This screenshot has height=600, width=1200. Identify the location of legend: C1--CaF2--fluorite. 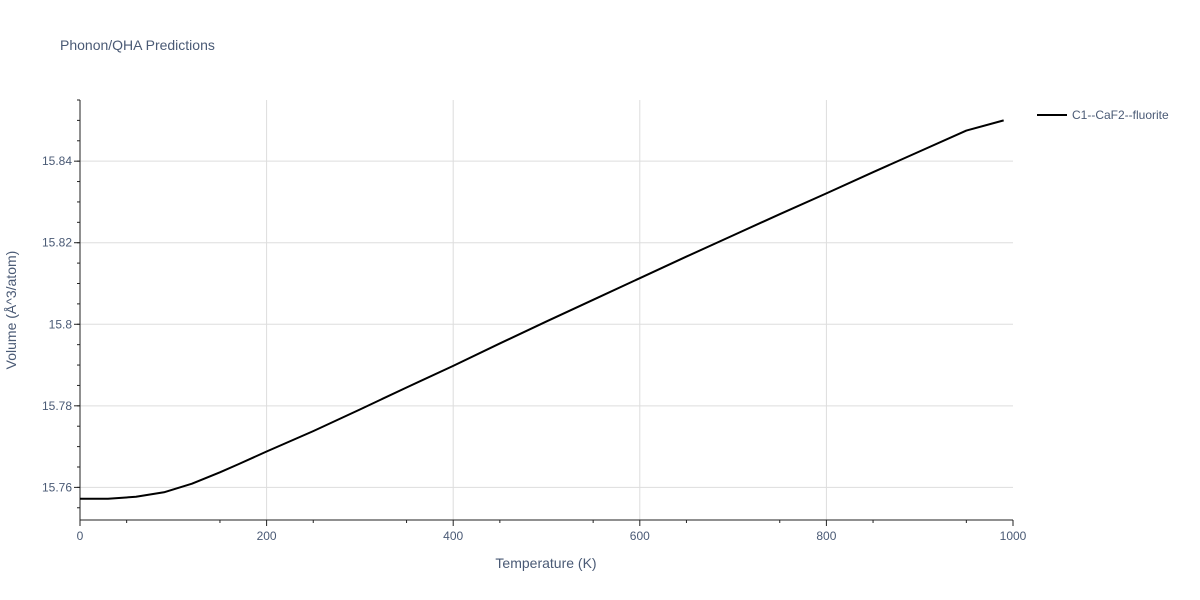
(1103, 115).